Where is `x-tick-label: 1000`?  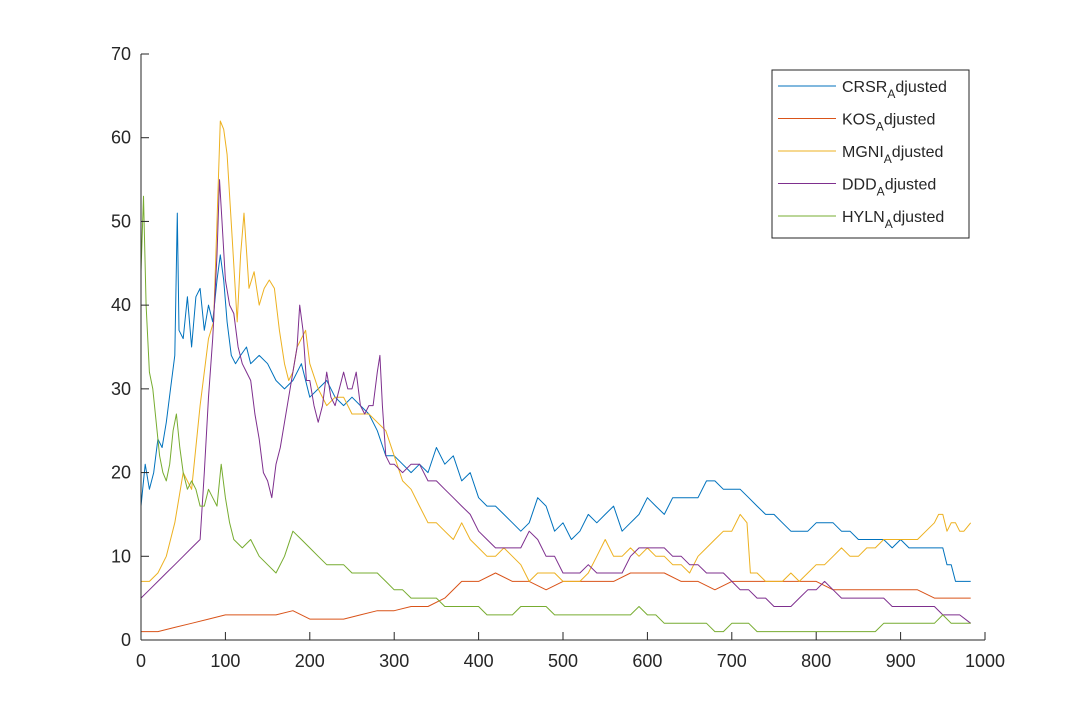
x-tick-label: 1000 is located at coordinates (985, 661).